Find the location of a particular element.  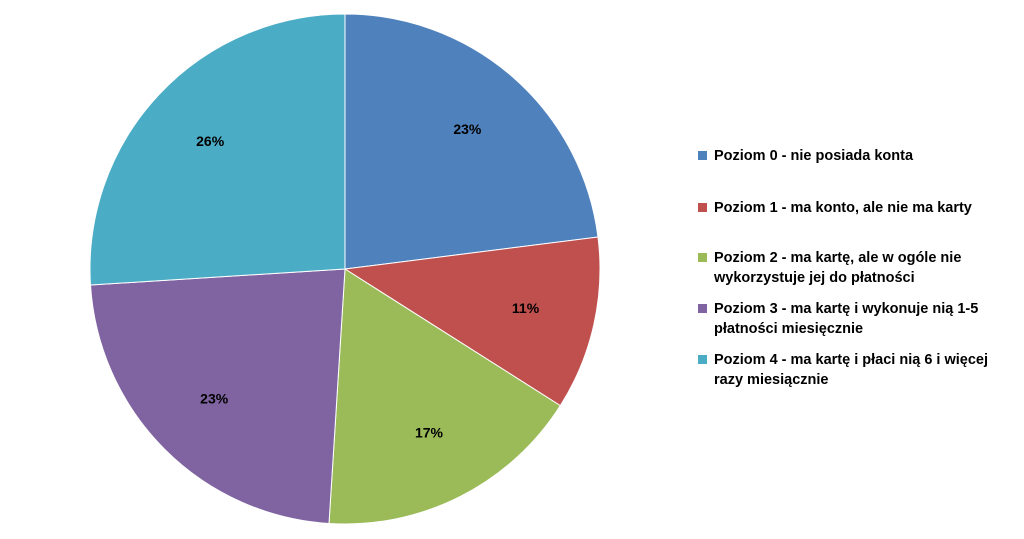

data-label-poziom-3: 23% is located at coordinates (214, 399).